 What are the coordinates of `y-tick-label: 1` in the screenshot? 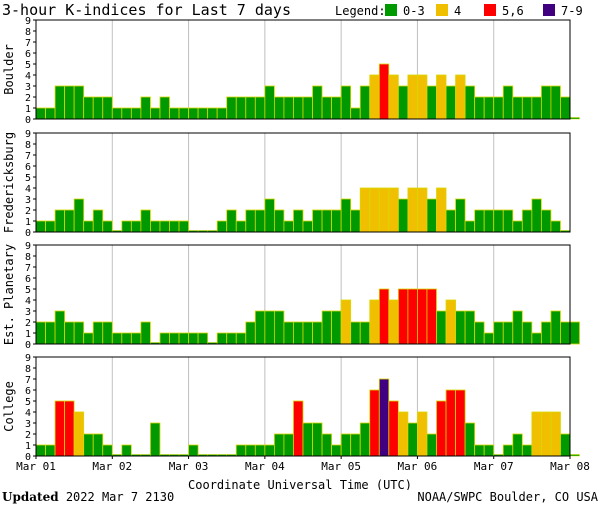 It's located at (28, 109).